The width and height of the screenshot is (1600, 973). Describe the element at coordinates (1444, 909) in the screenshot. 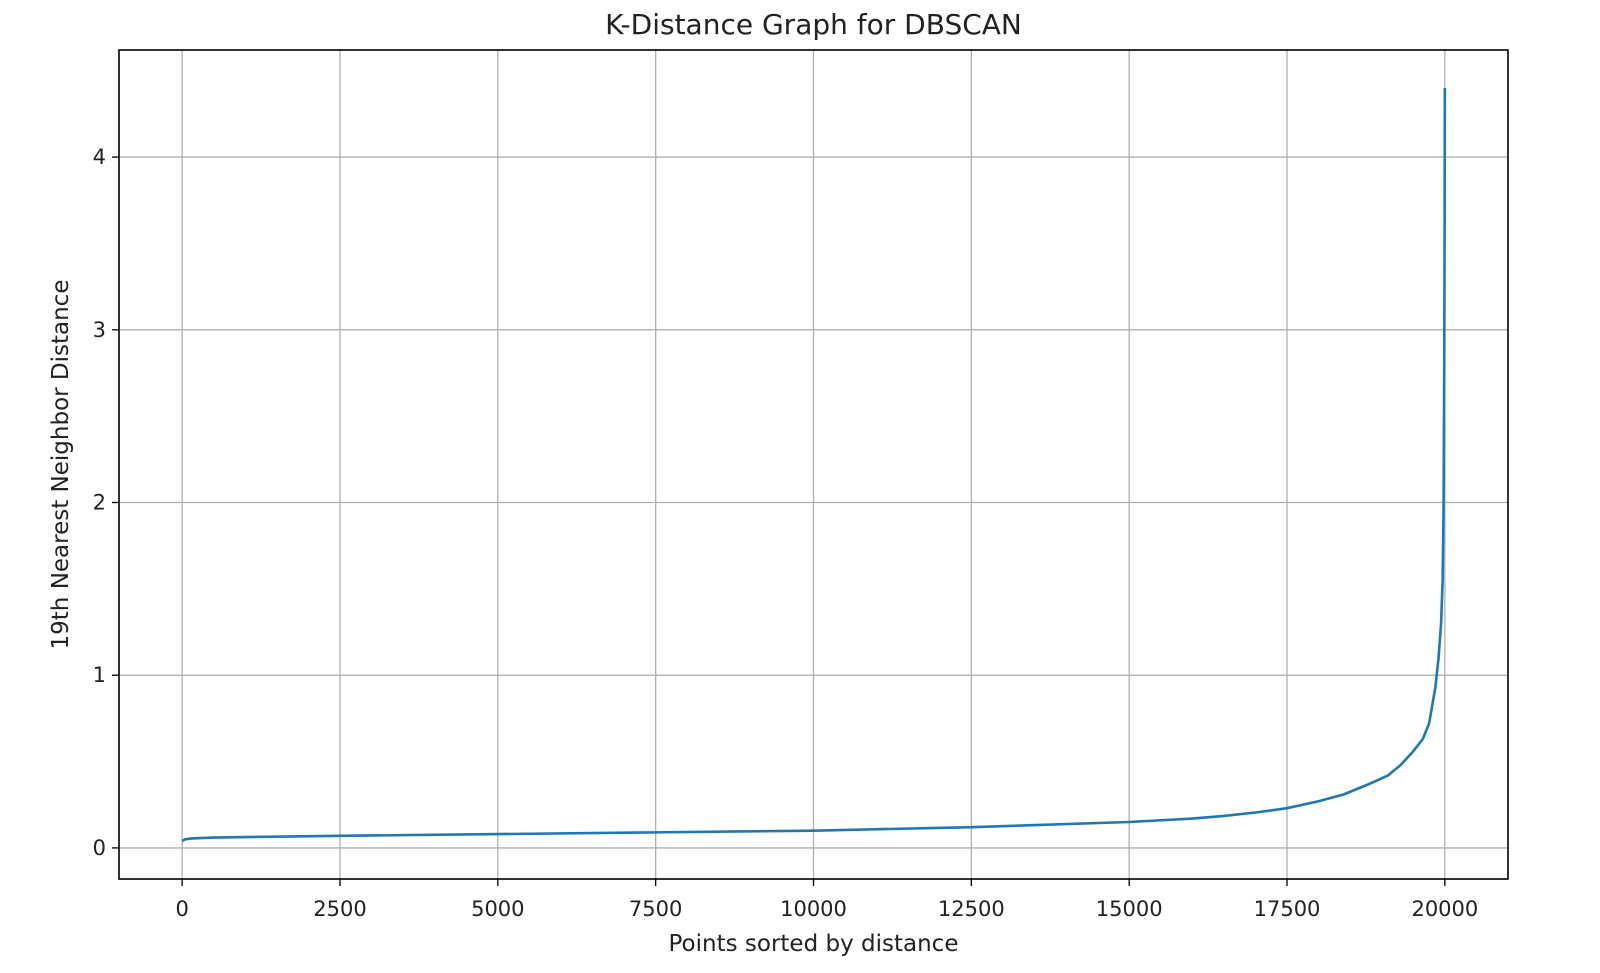

I see `x-tick-label: 20000` at that location.